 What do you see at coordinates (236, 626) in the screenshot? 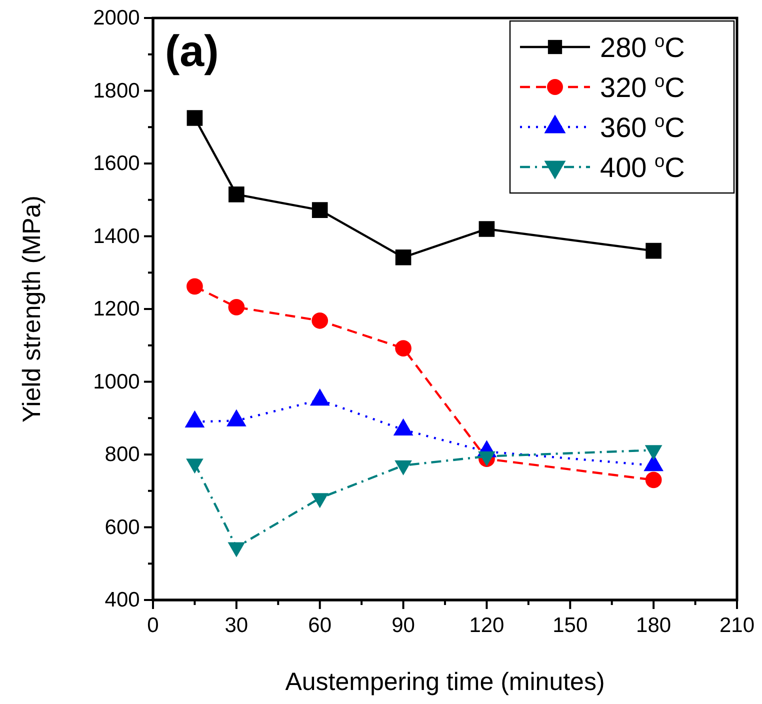
I see `x-tick-label: 30` at bounding box center [236, 626].